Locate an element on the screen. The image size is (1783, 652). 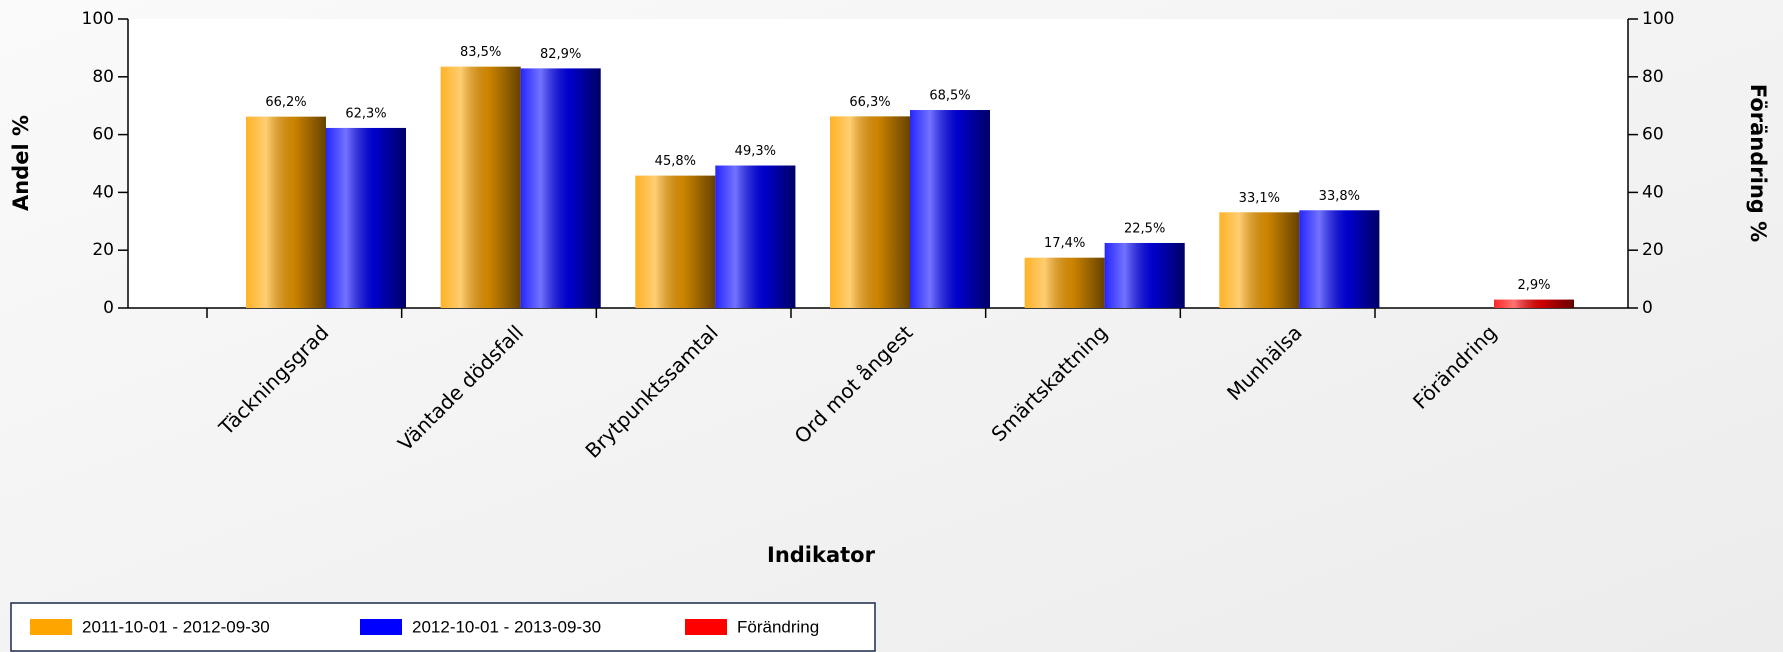
value-label: 2,9% is located at coordinates (1533, 285).